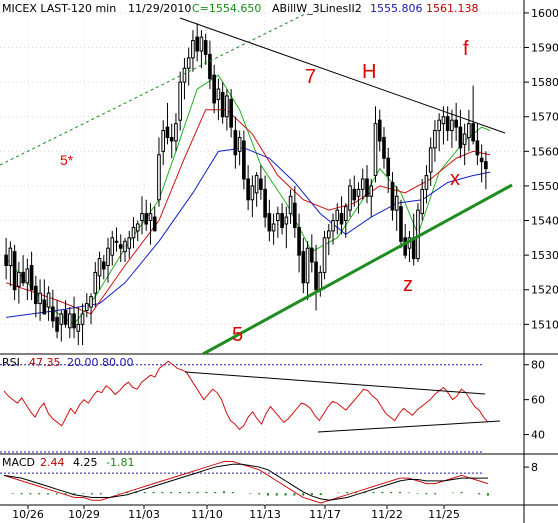  What do you see at coordinates (544, 48) in the screenshot?
I see `price-tick-label: 1590` at bounding box center [544, 48].